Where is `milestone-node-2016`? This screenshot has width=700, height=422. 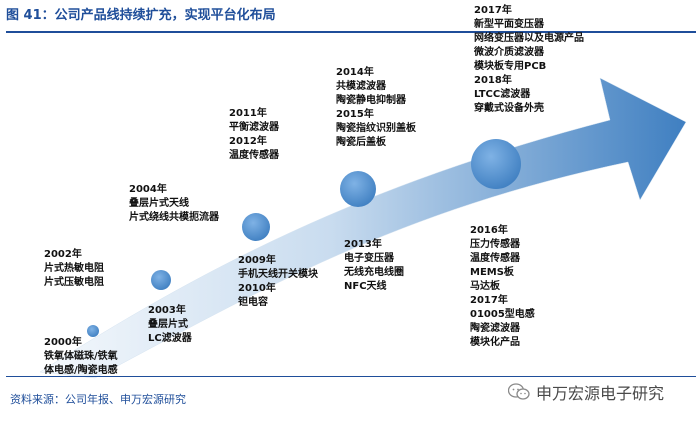
milestone-node-2016 is located at coordinates (496, 164).